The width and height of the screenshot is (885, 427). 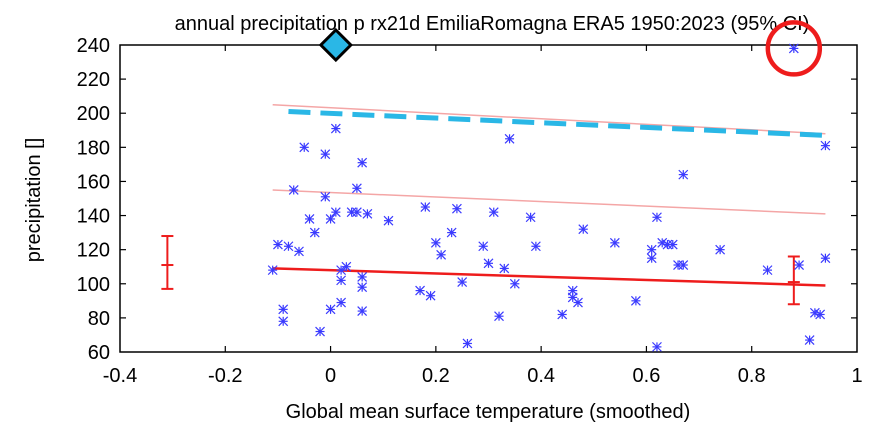 What do you see at coordinates (93, 285) in the screenshot?
I see `y-tick-label: 100` at bounding box center [93, 285].